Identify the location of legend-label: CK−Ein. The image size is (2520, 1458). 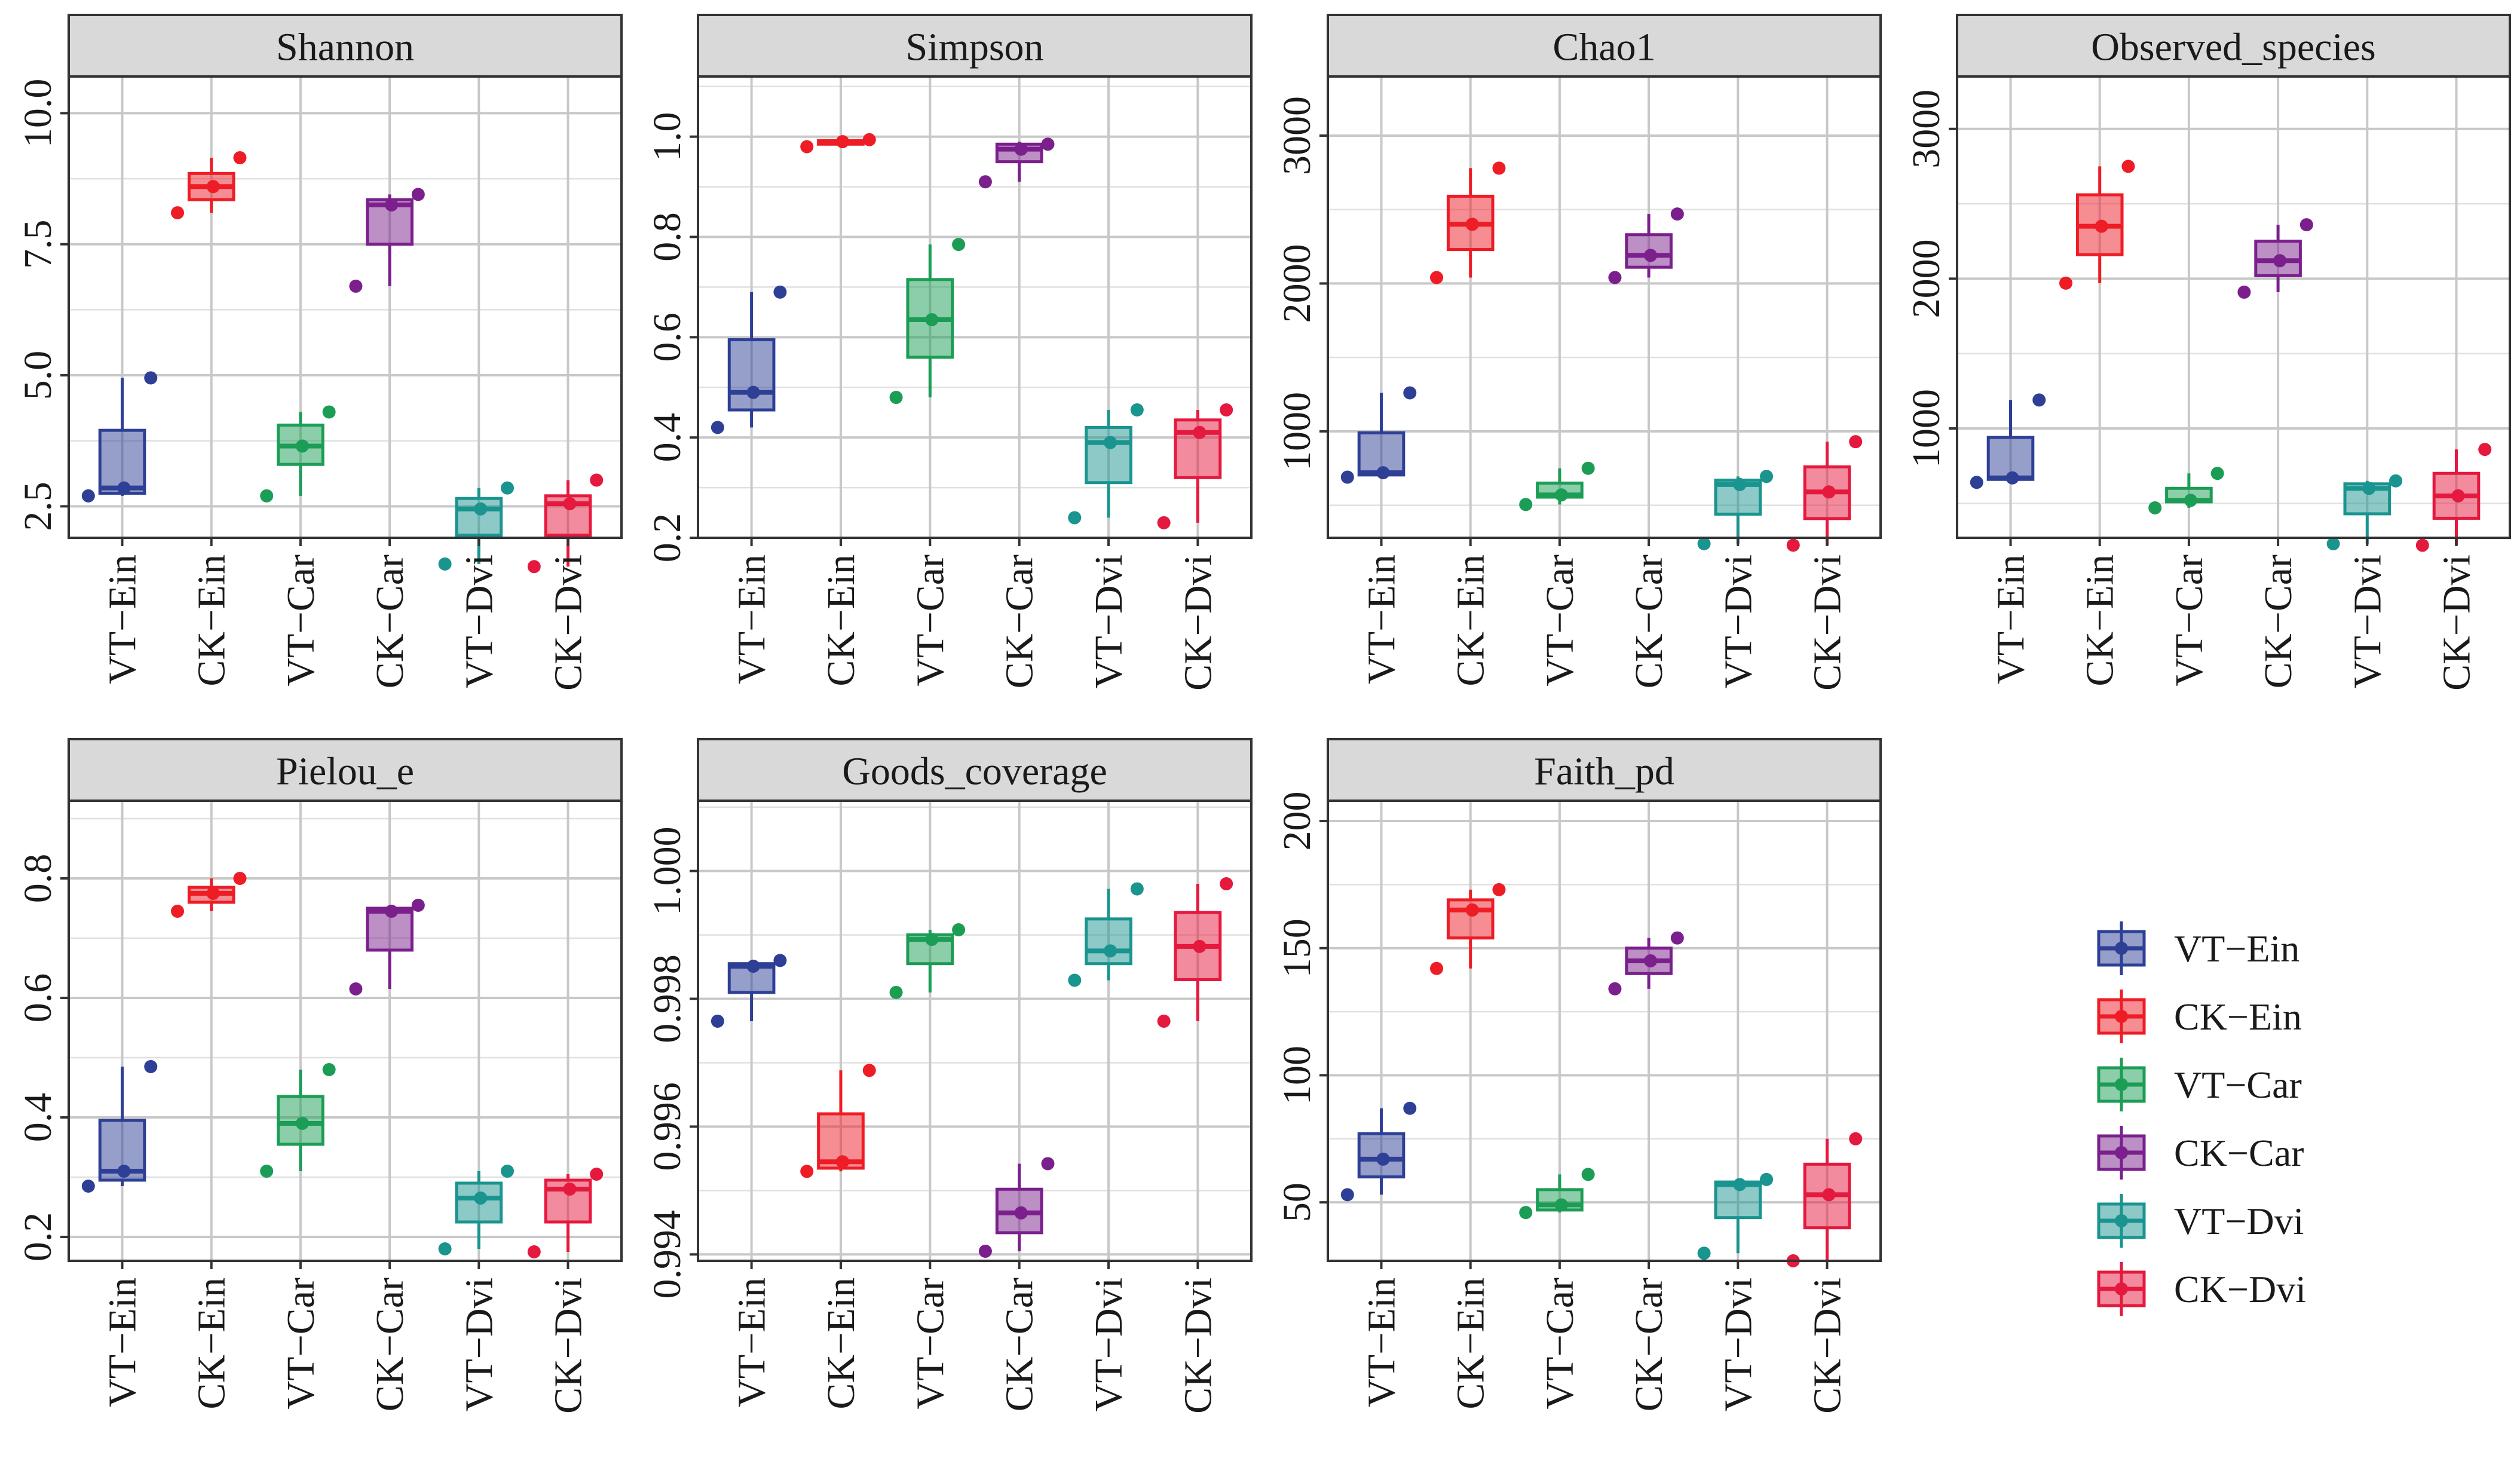
(2238, 1017).